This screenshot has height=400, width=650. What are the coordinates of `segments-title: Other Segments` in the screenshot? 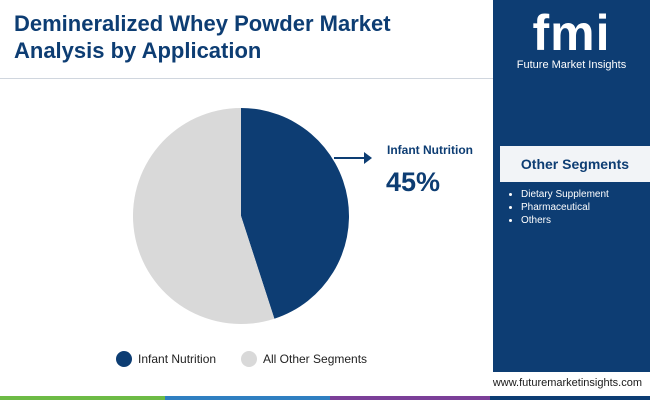 It's located at (575, 164).